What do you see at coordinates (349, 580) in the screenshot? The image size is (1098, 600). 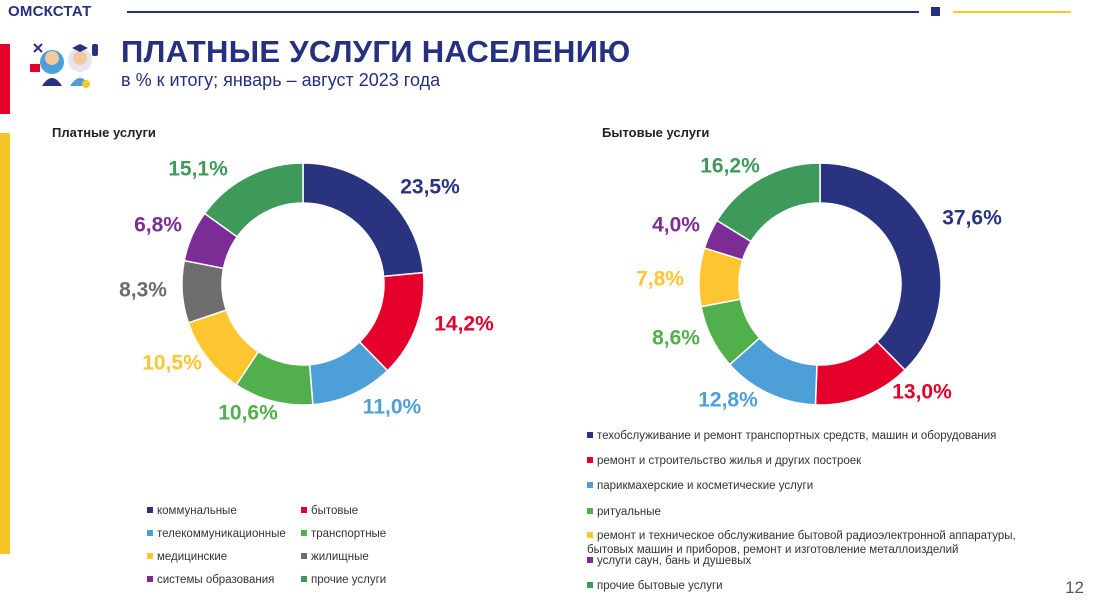 I see `legend-label: прочие услуги` at bounding box center [349, 580].